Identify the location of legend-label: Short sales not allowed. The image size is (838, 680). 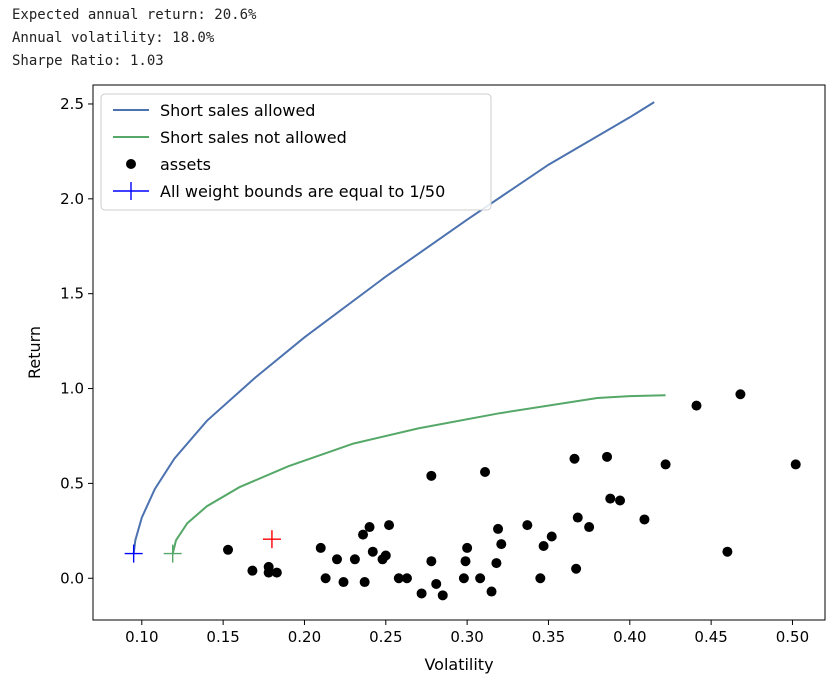
(253, 137).